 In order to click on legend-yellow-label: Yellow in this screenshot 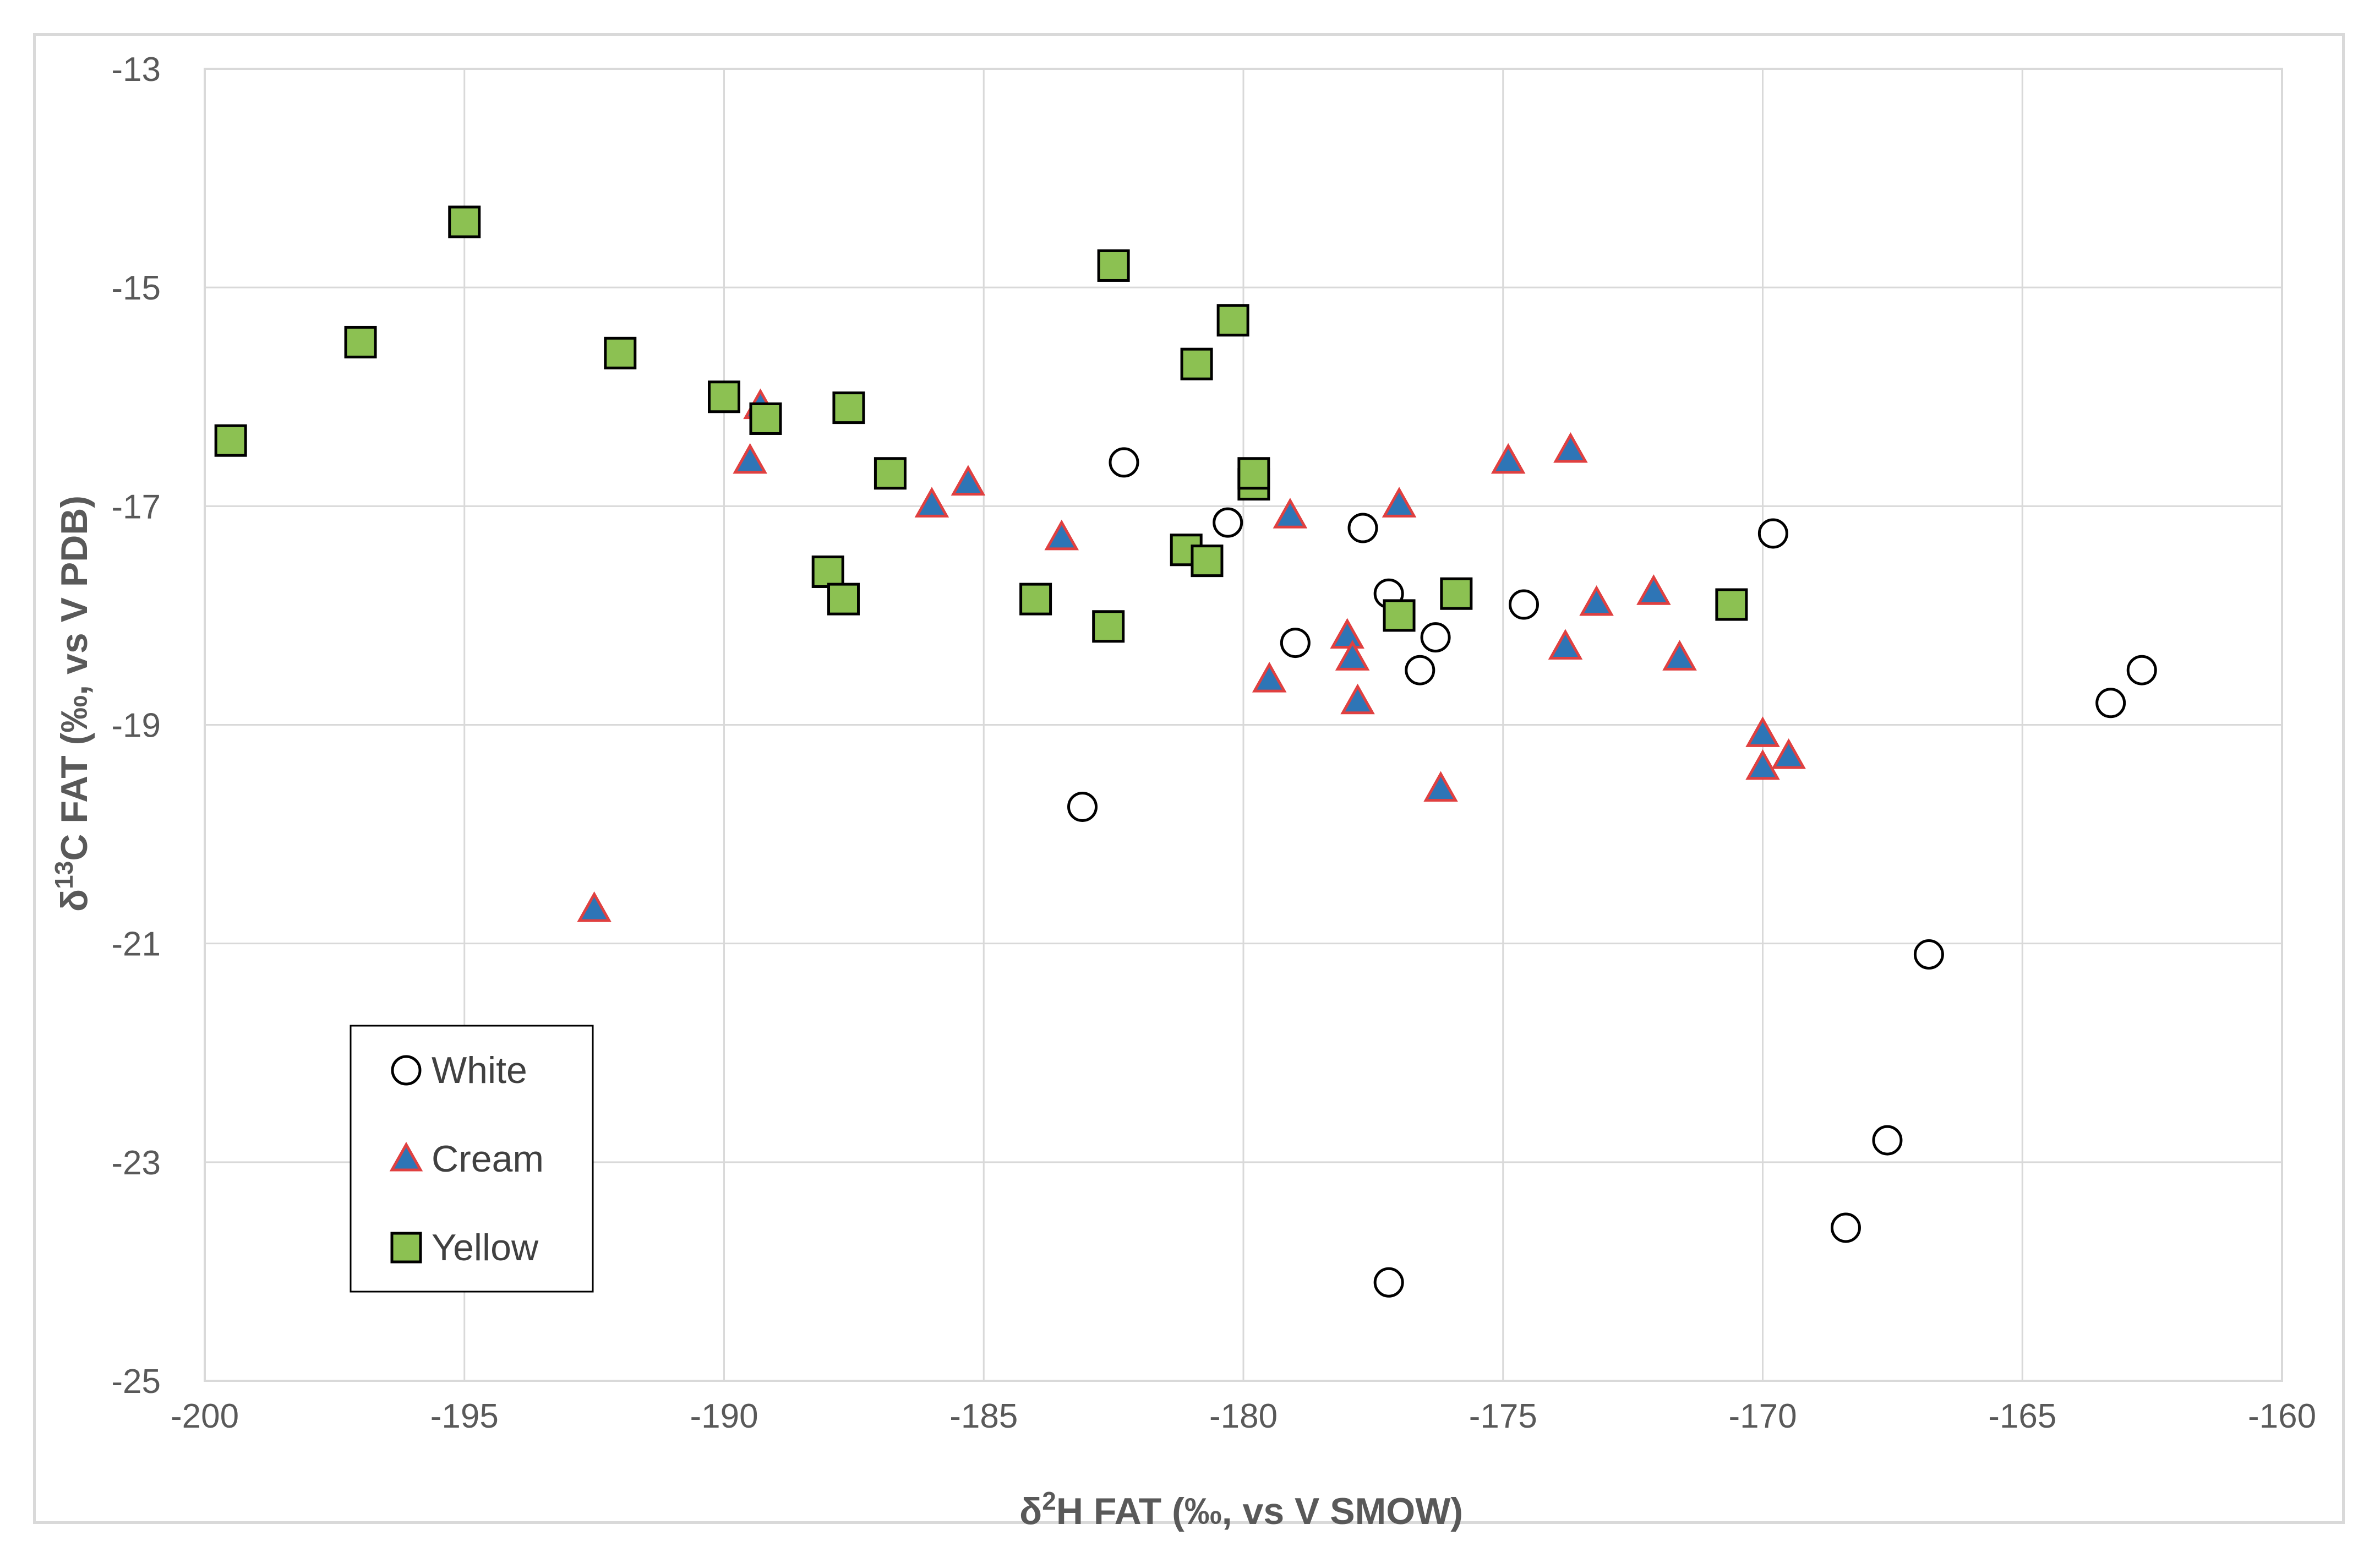, I will do `click(485, 1248)`.